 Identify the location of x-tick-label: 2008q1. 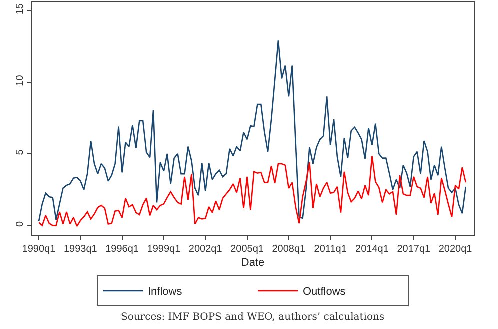
(289, 249).